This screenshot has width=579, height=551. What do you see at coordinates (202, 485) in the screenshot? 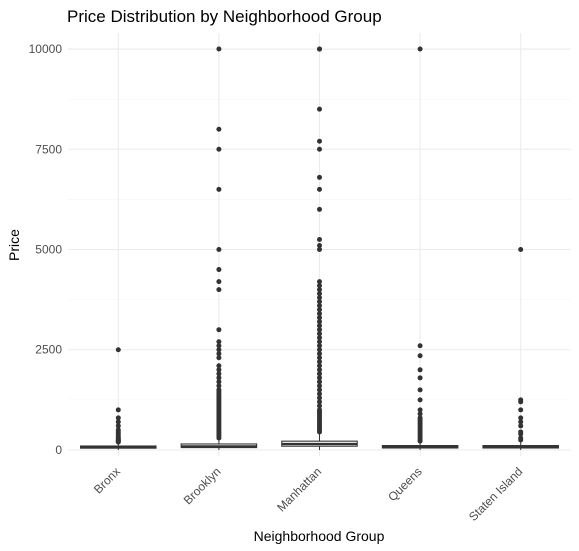
I see `x-tick-label: Brooklyn` at bounding box center [202, 485].